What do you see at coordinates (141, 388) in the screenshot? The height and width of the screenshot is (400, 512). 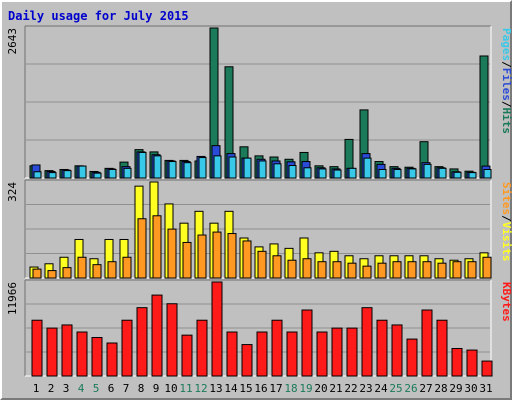 I see `x-tick-label: 8` at bounding box center [141, 388].